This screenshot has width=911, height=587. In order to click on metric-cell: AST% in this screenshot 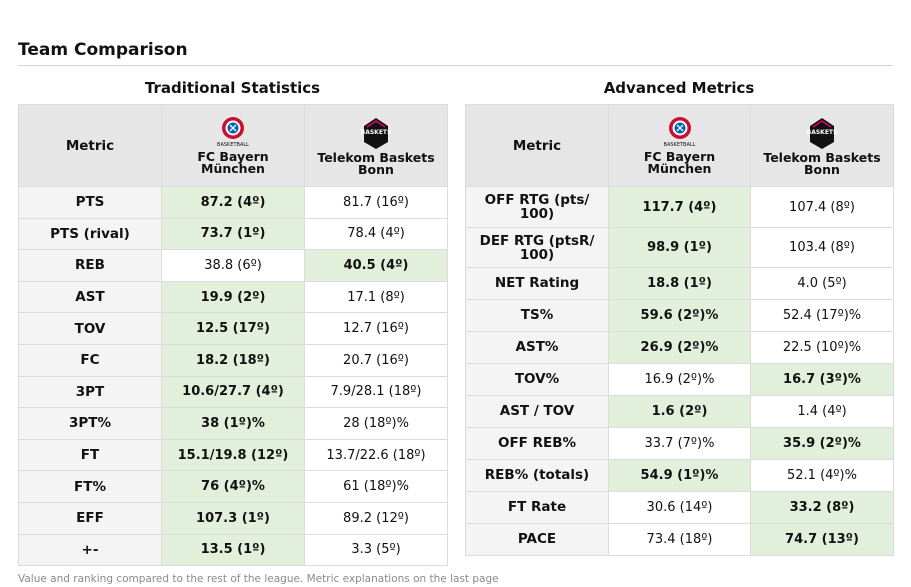, I will do `click(537, 347)`.